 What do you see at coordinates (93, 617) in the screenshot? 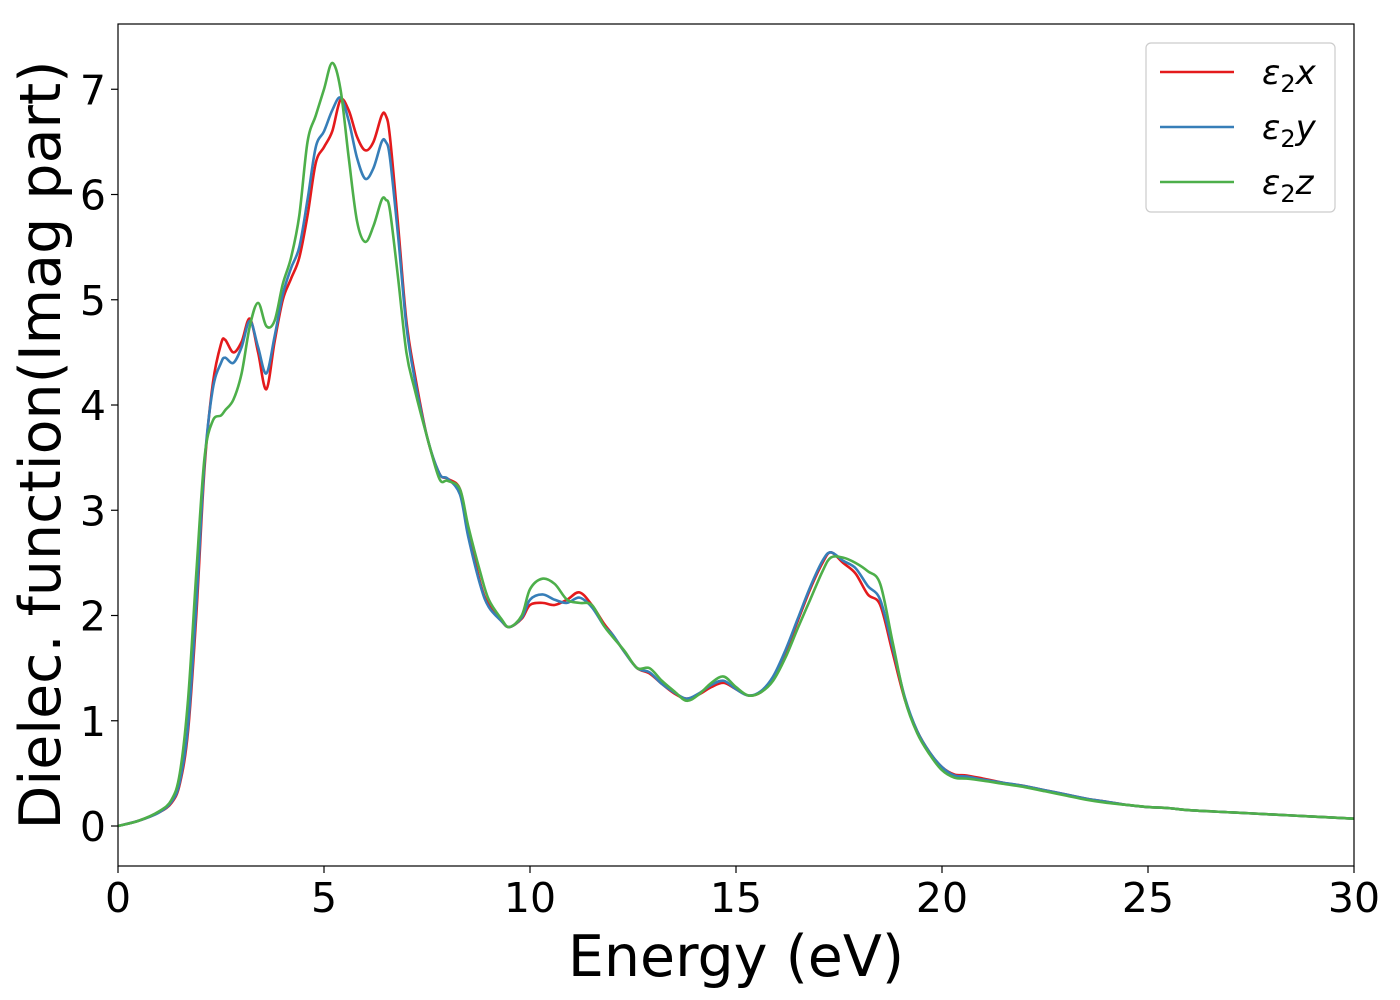
I see `y-tick-label: 2` at bounding box center [93, 617].